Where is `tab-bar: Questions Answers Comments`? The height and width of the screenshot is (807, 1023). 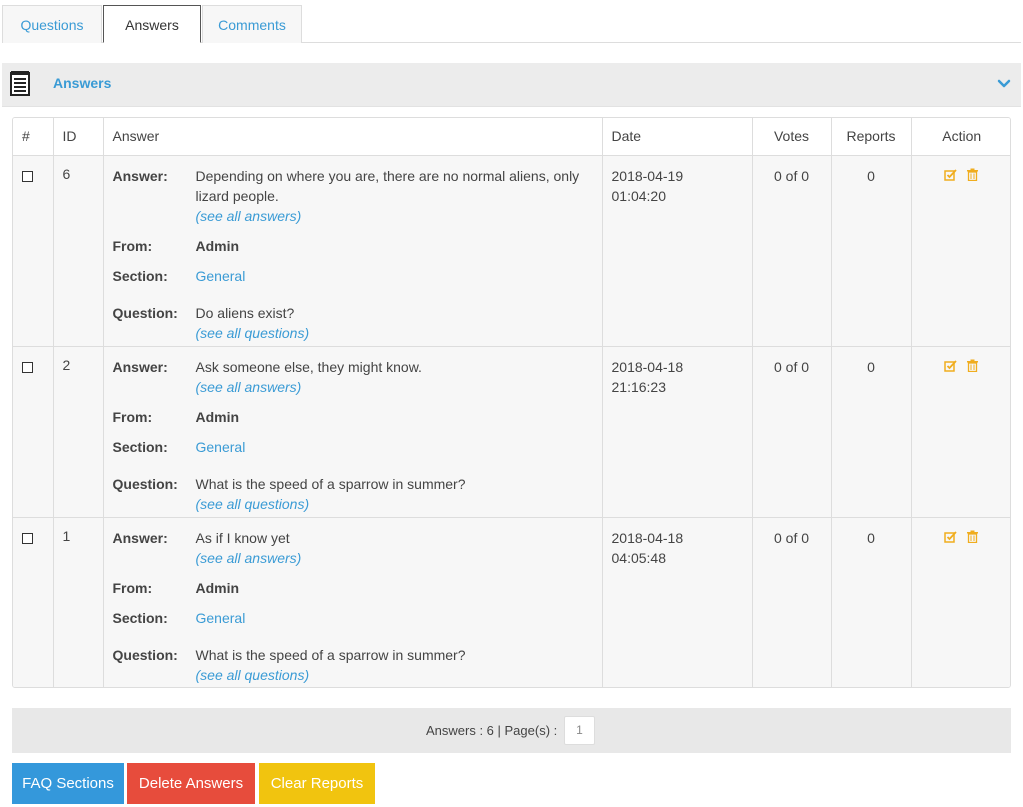
tab-bar: Questions Answers Comments is located at coordinates (511, 24).